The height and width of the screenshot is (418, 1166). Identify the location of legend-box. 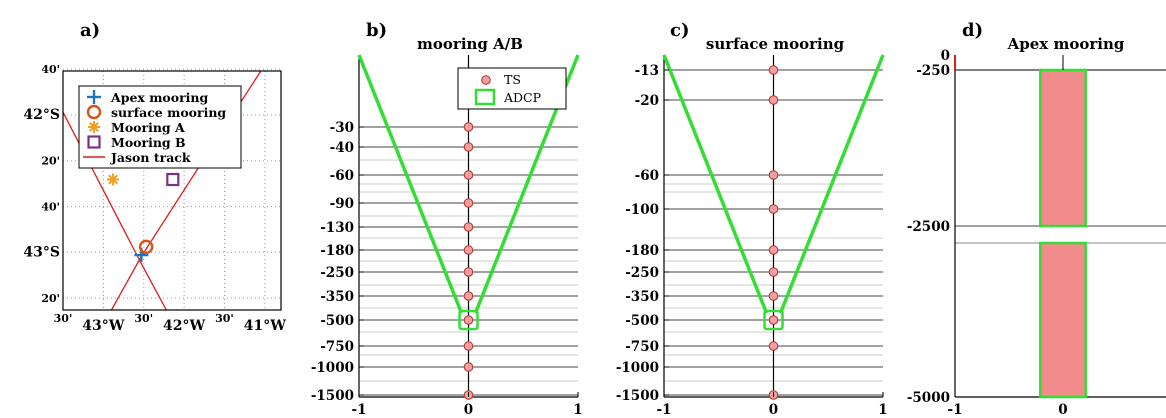
(160, 127).